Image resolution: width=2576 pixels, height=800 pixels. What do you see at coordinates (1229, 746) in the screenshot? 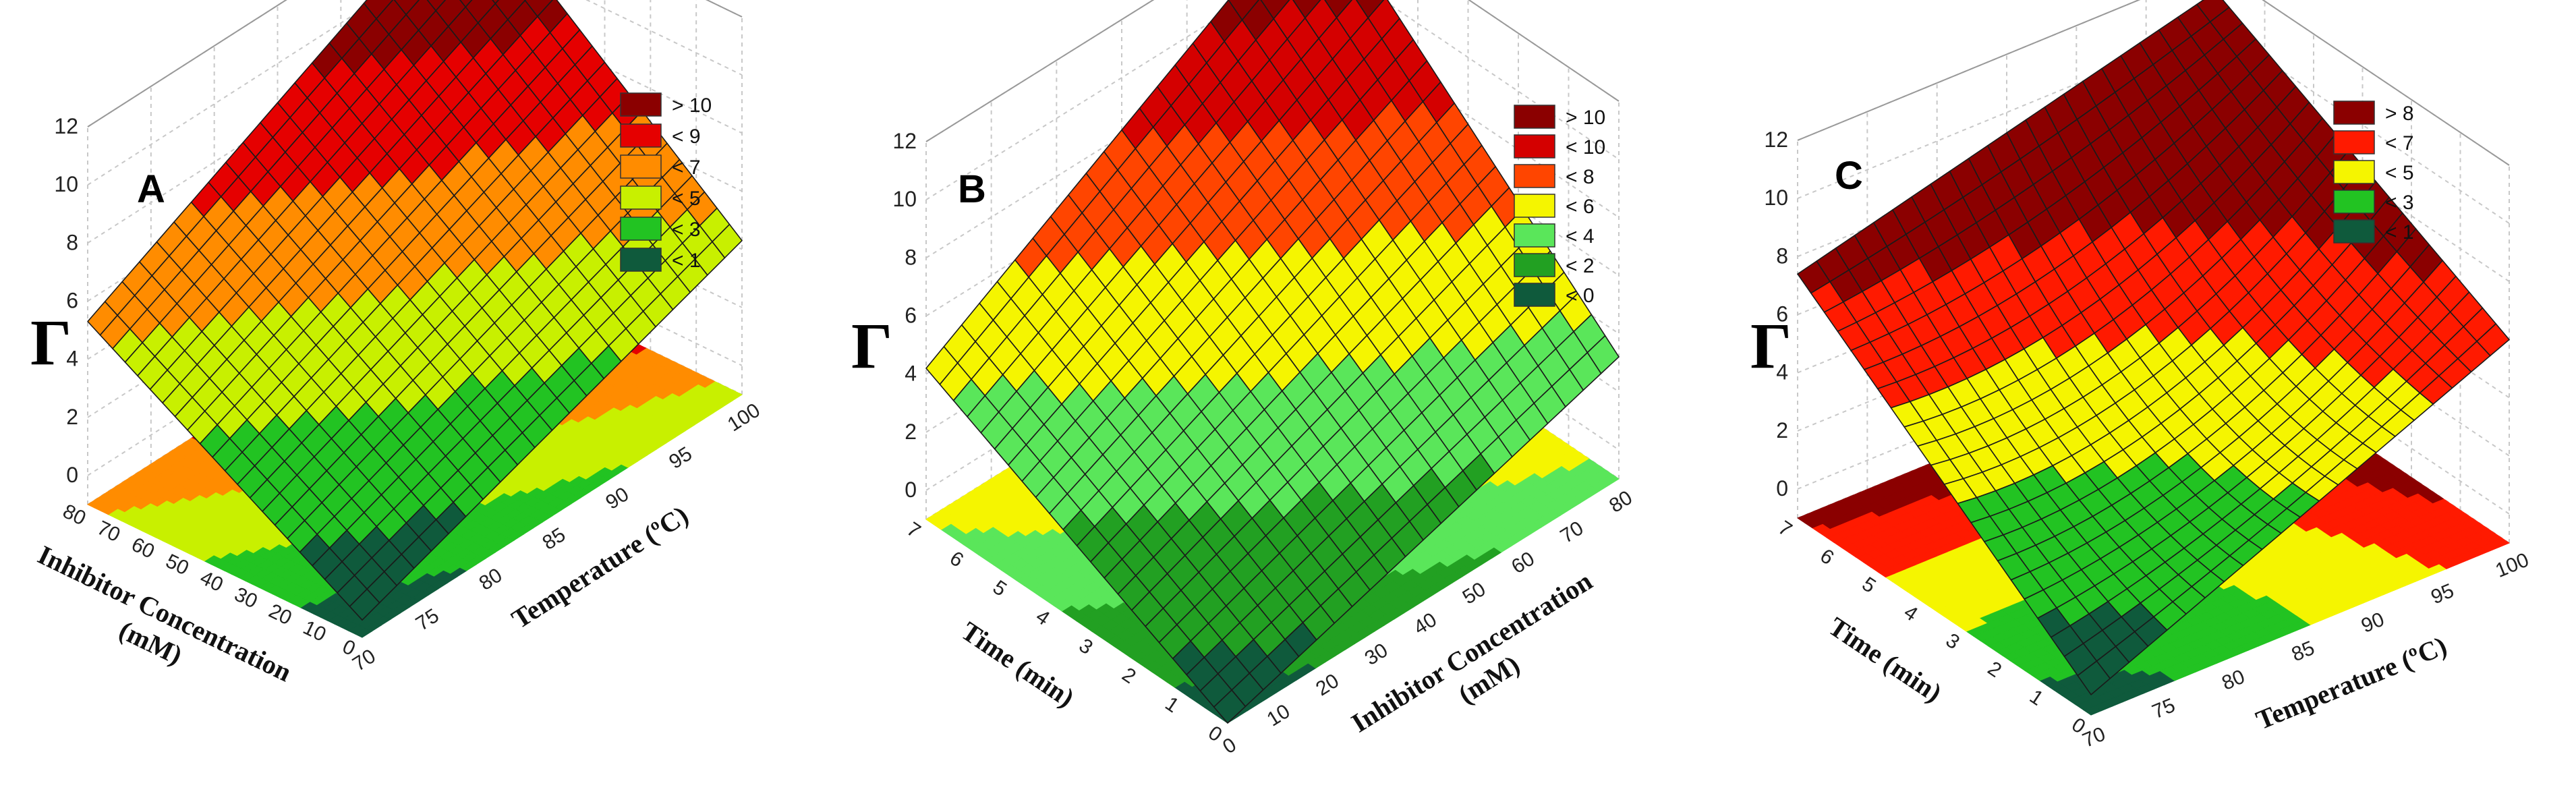
I see `x-tick-label: 0` at bounding box center [1229, 746].